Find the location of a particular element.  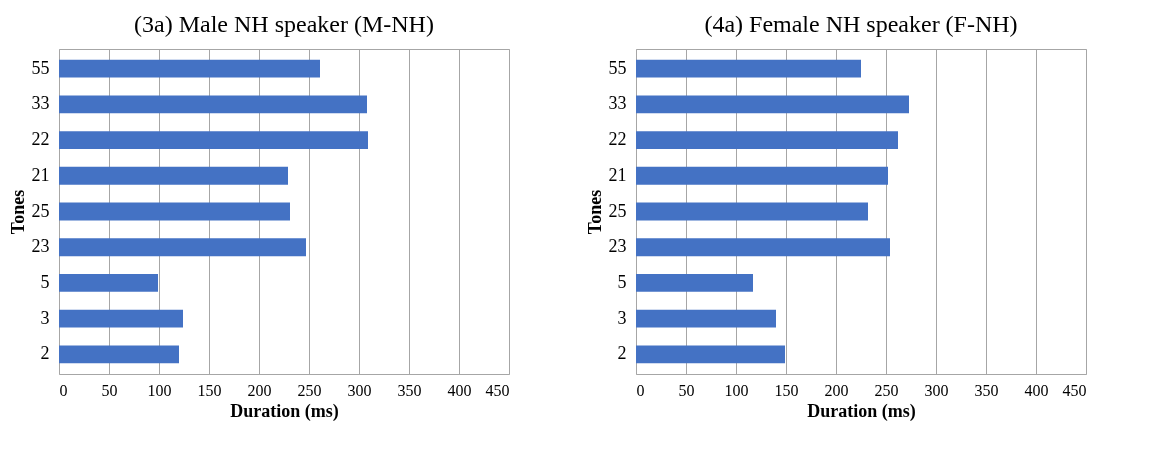

chart-title: (4a) Female NH speaker (F-NH) is located at coordinates (861, 24).